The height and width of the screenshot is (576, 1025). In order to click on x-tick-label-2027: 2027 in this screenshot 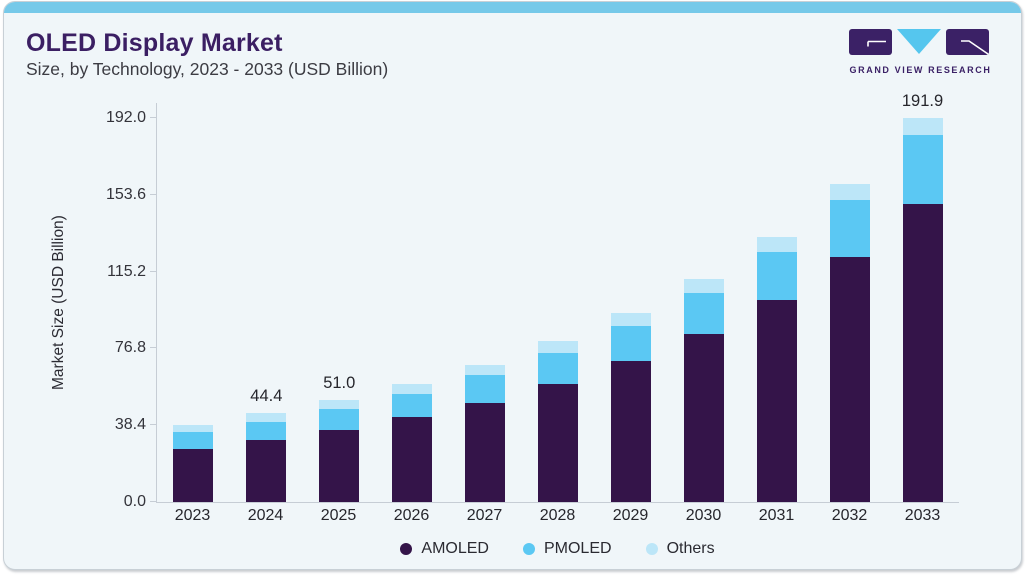, I will do `click(484, 515)`.